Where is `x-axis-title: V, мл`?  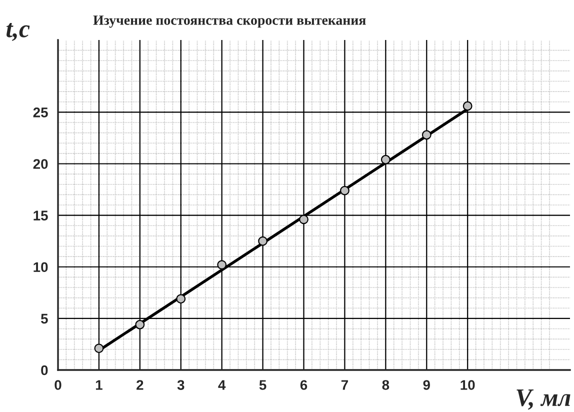
x-axis-title: V, мл is located at coordinates (543, 399).